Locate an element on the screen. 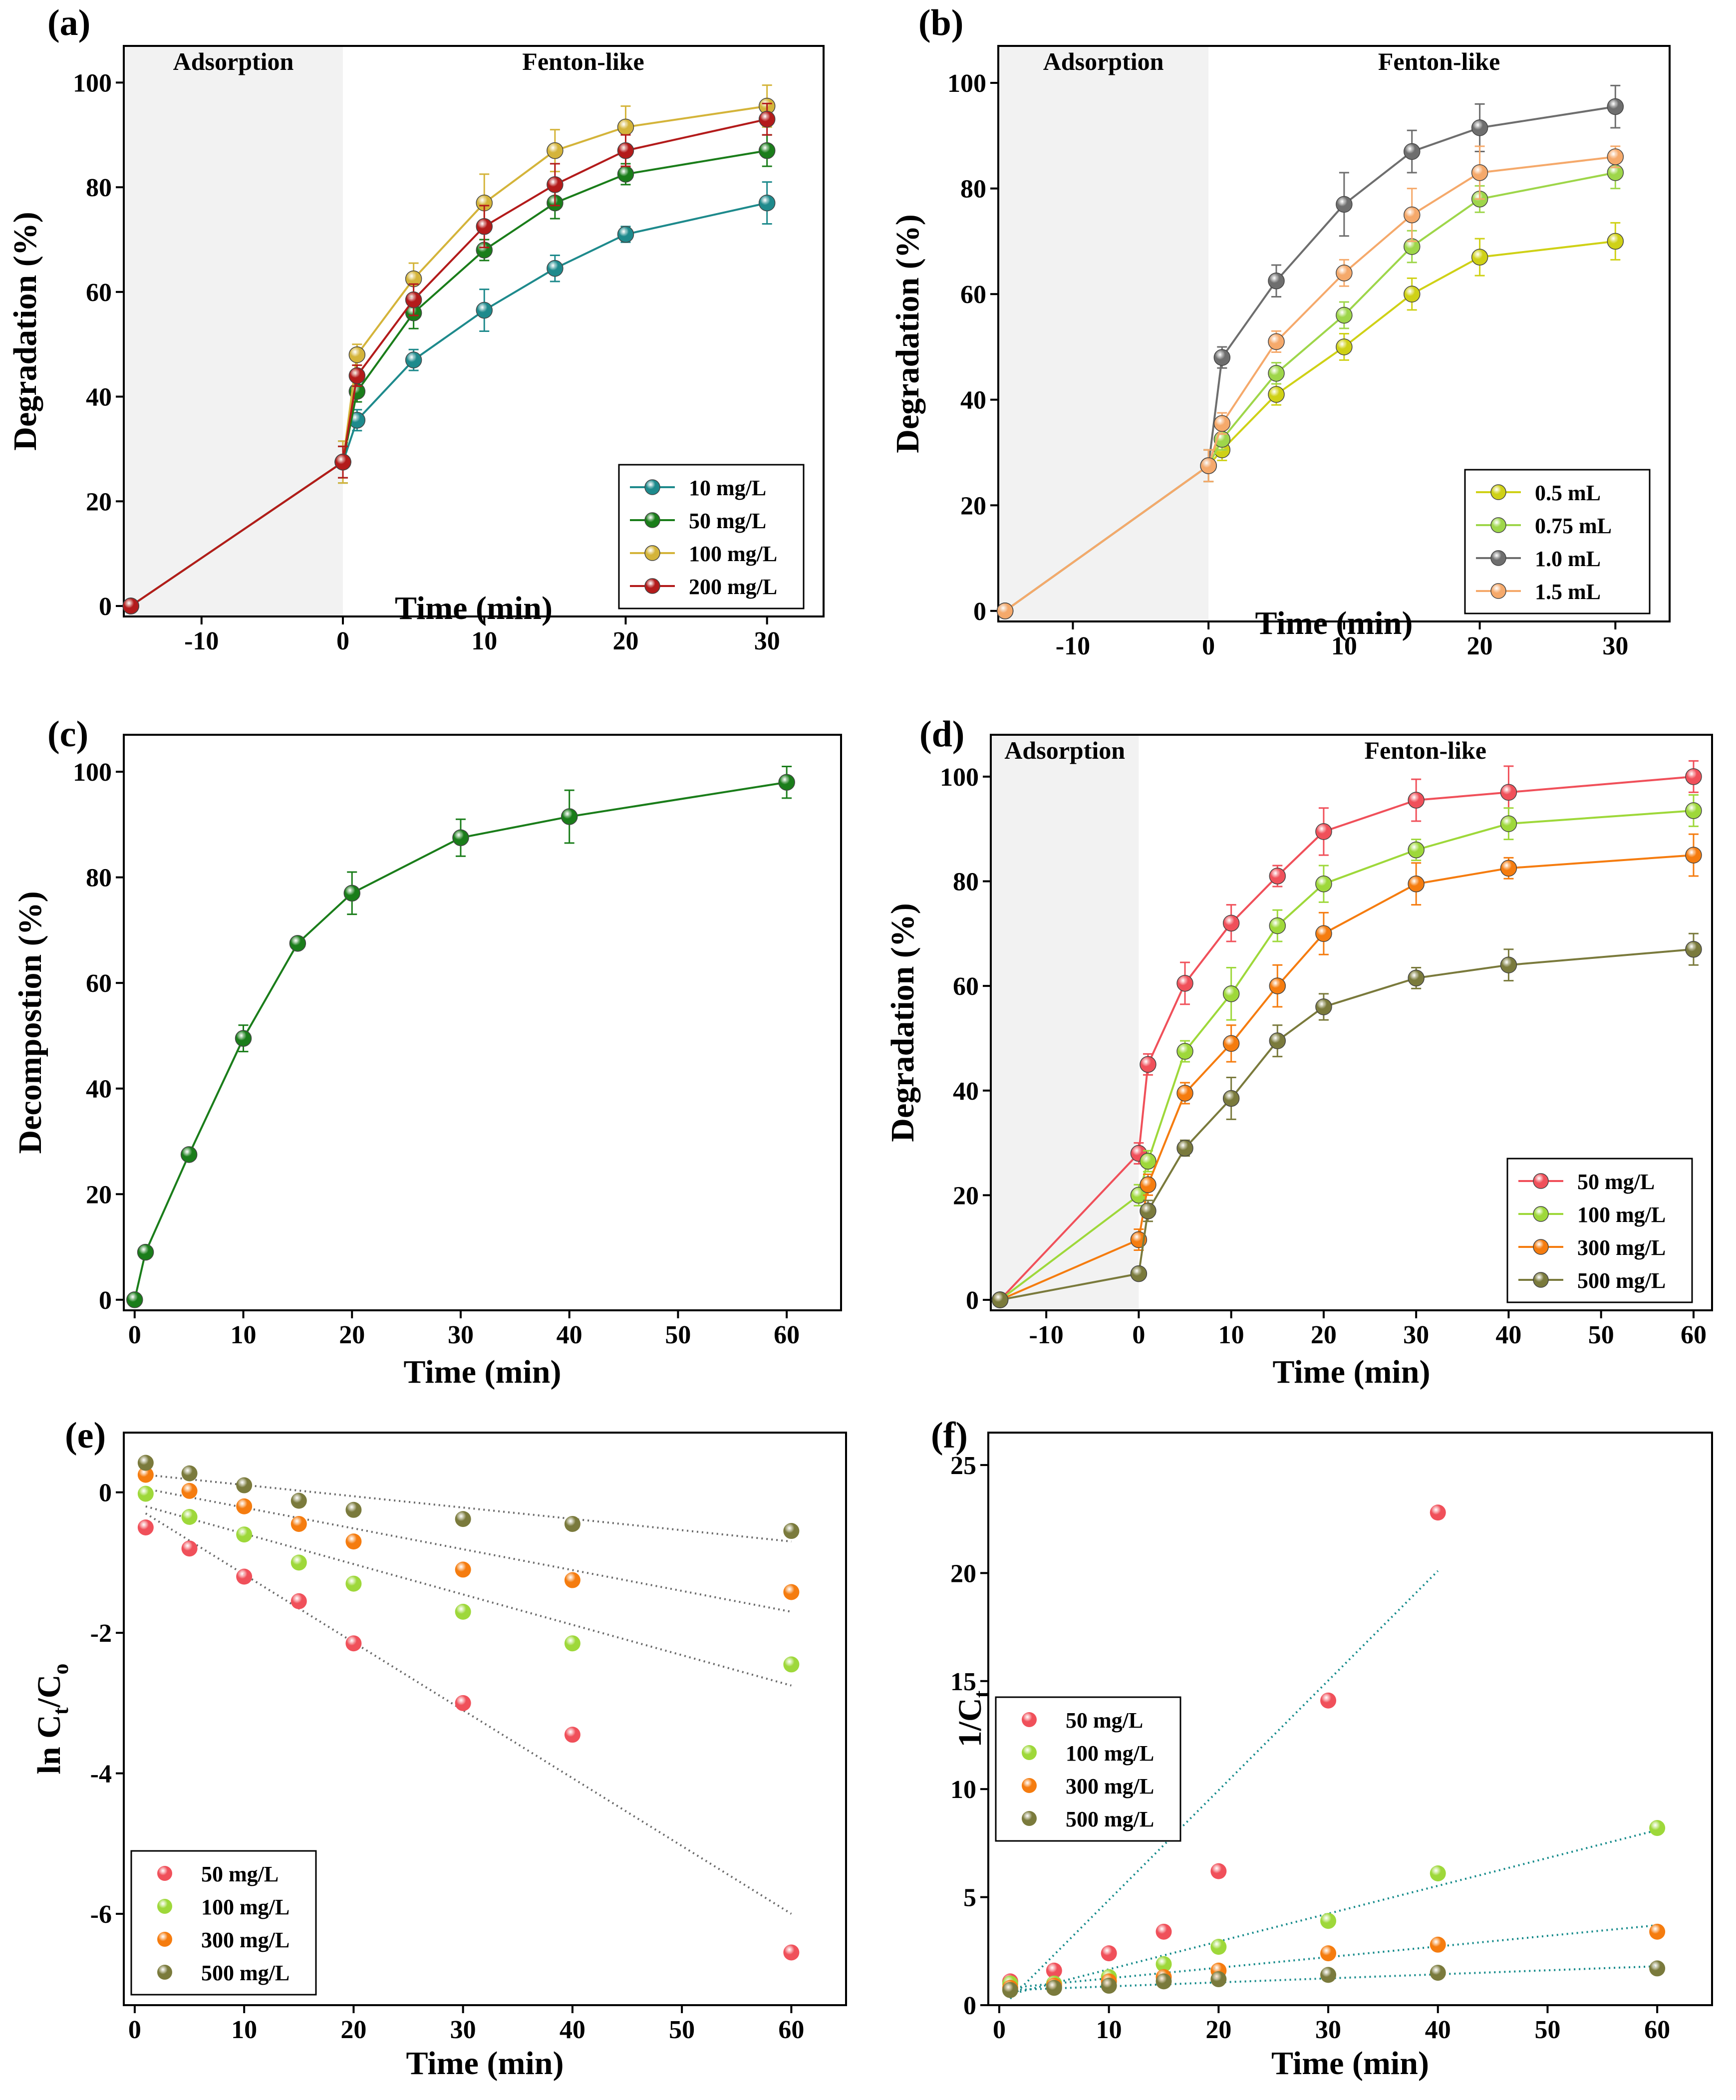  x-tick-label: -10 is located at coordinates (201, 641).